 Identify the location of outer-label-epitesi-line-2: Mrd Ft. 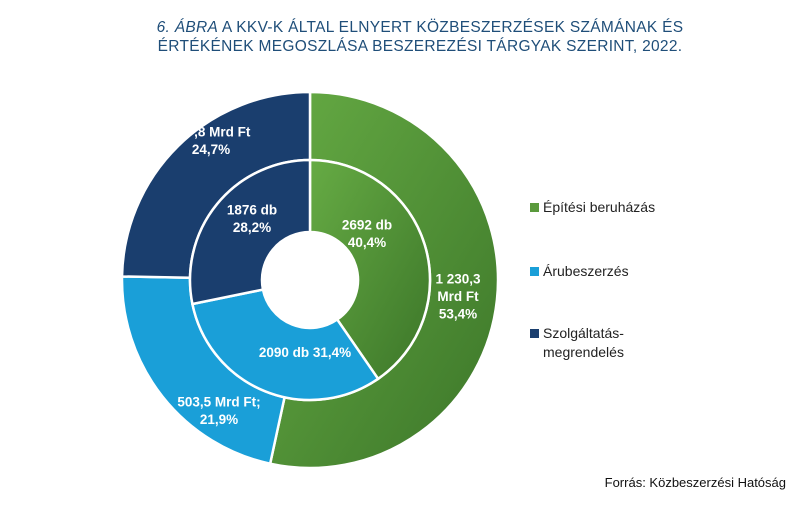
(458, 296).